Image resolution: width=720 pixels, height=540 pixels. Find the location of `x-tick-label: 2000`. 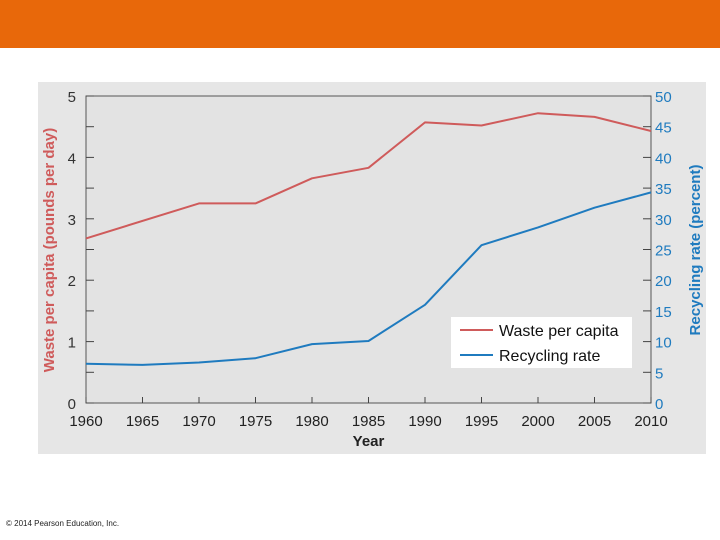

x-tick-label: 2000 is located at coordinates (537, 421).